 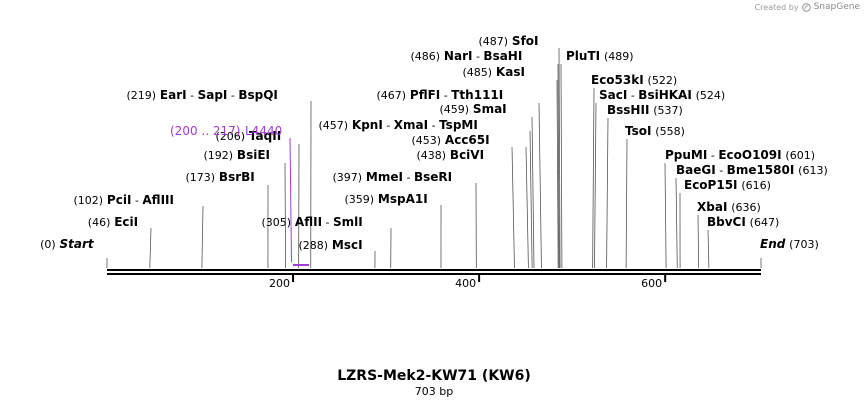 What do you see at coordinates (455, 109) in the screenshot?
I see `site-position: (459)` at bounding box center [455, 109].